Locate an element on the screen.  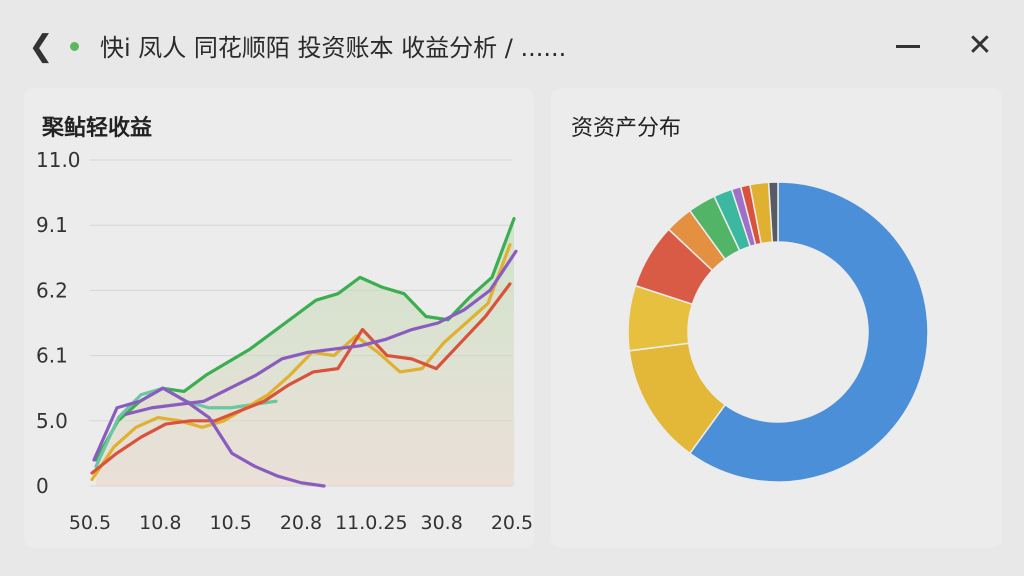
back-button: ❮ is located at coordinates (41, 46).